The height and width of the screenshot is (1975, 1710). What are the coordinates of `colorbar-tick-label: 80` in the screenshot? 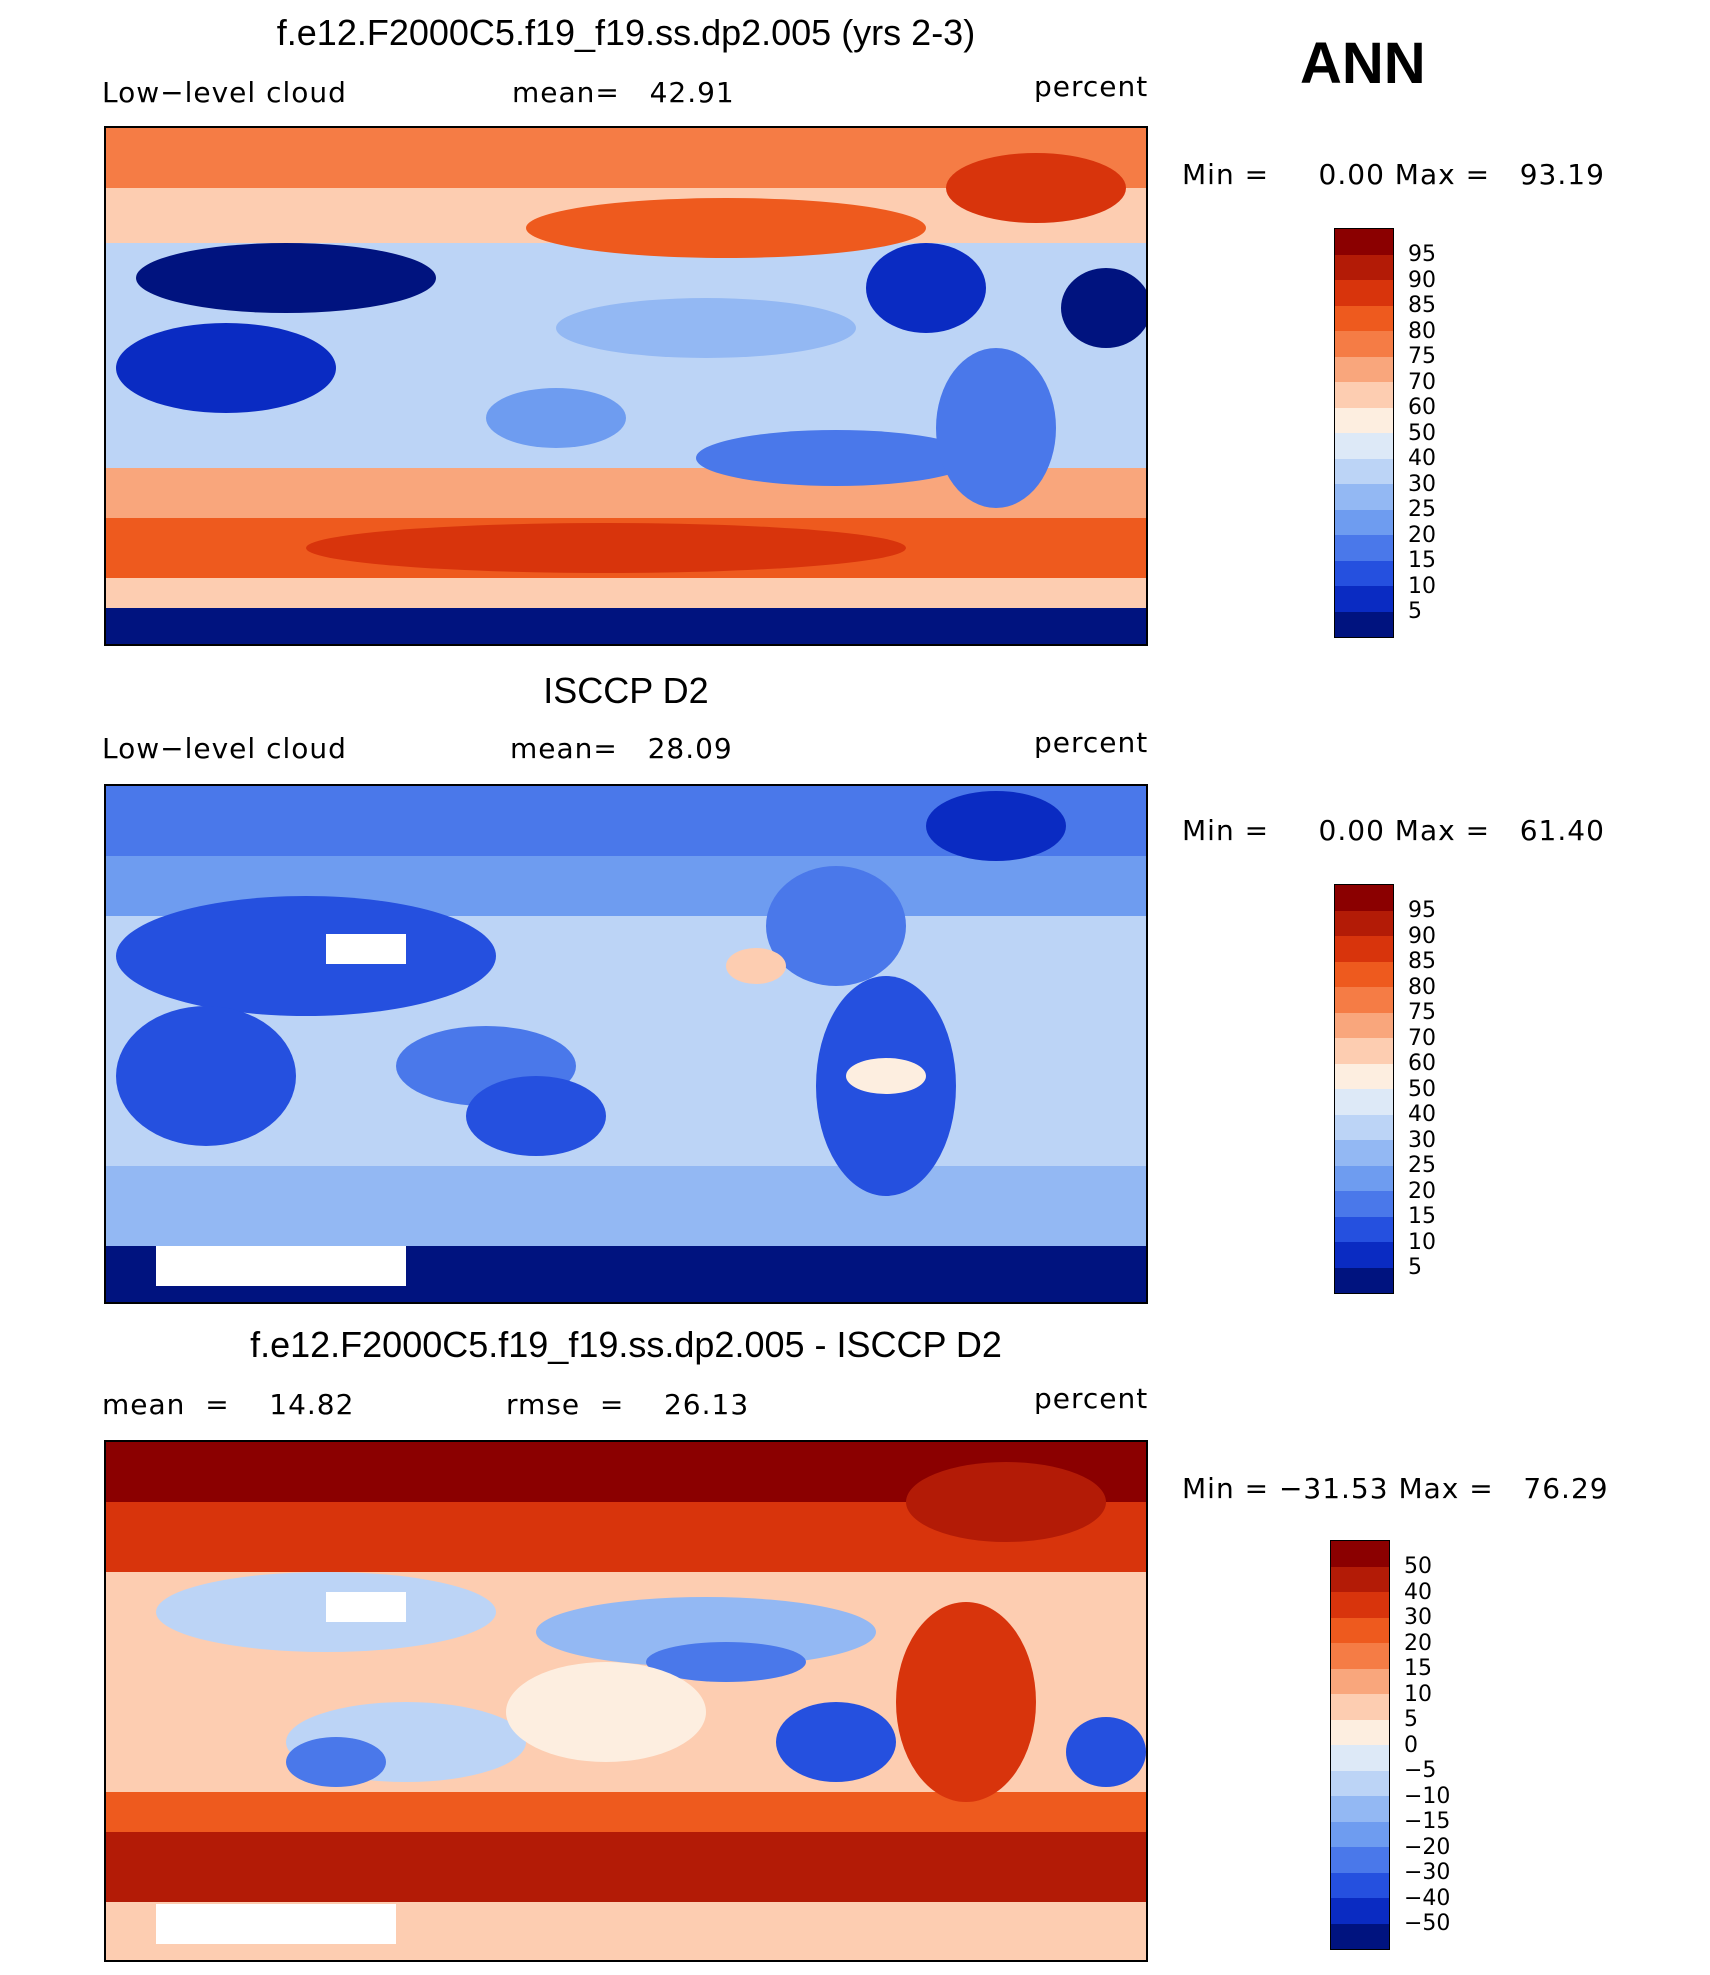 It's located at (1422, 987).